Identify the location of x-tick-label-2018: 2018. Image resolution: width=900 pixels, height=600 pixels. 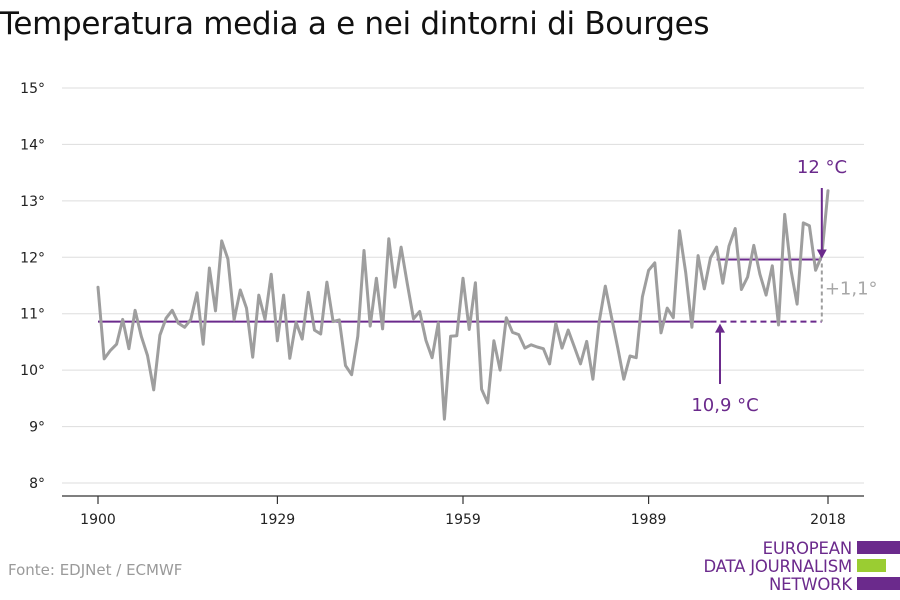
(828, 520).